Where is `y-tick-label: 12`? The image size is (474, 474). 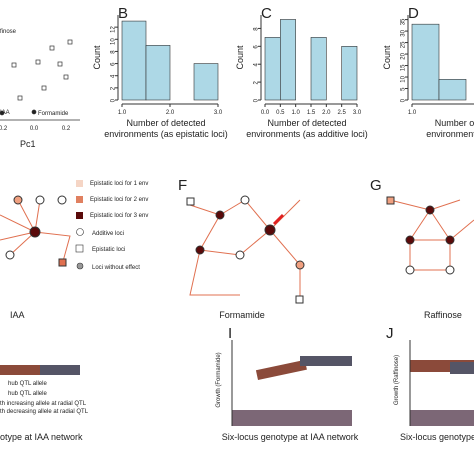 y-tick-label: 12 is located at coordinates (114, 28).